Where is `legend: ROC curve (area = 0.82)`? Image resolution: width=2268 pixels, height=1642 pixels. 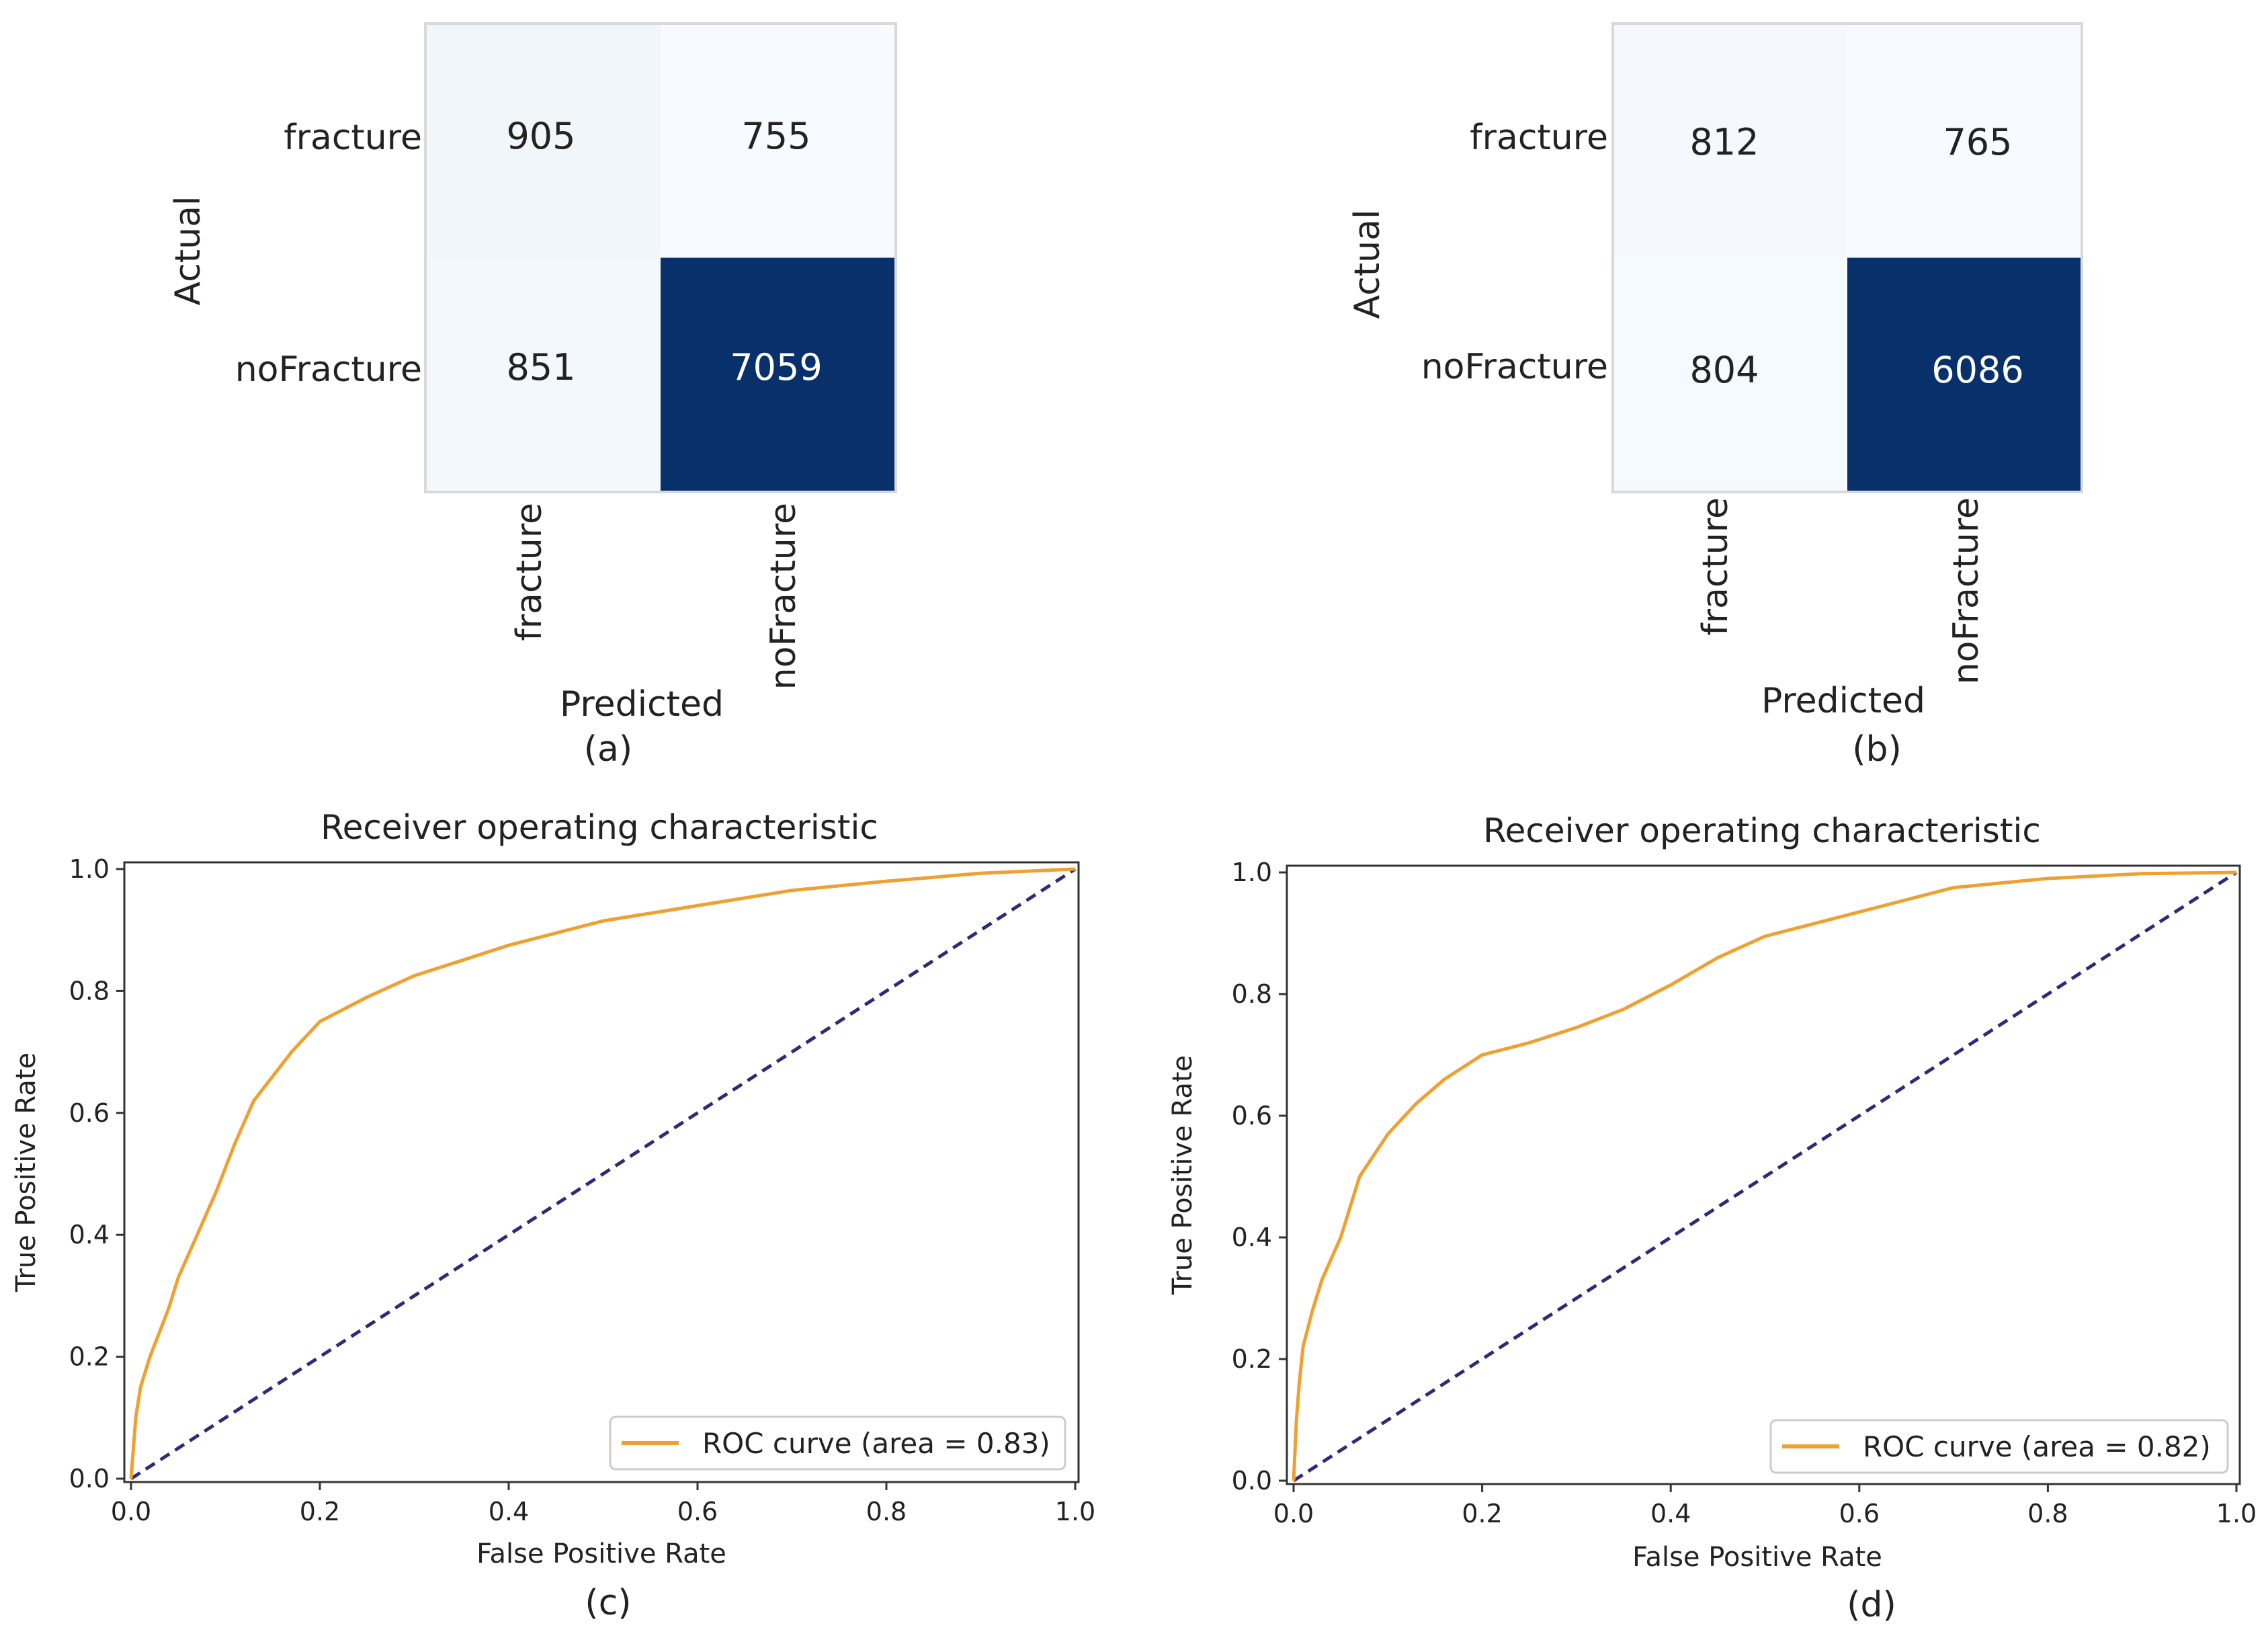 legend: ROC curve (area = 0.82) is located at coordinates (1999, 1446).